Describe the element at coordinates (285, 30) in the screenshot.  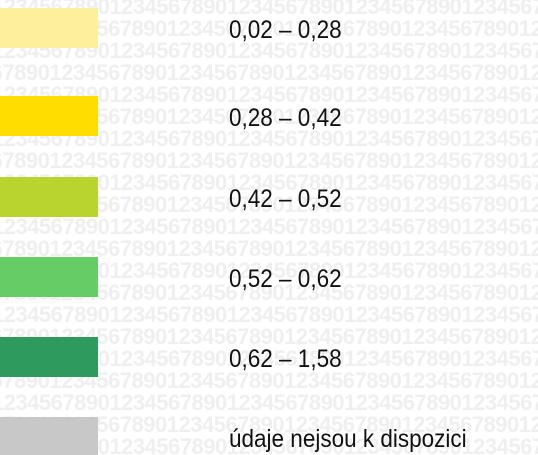
I see `legend-label: 0,02 – 0,28` at that location.